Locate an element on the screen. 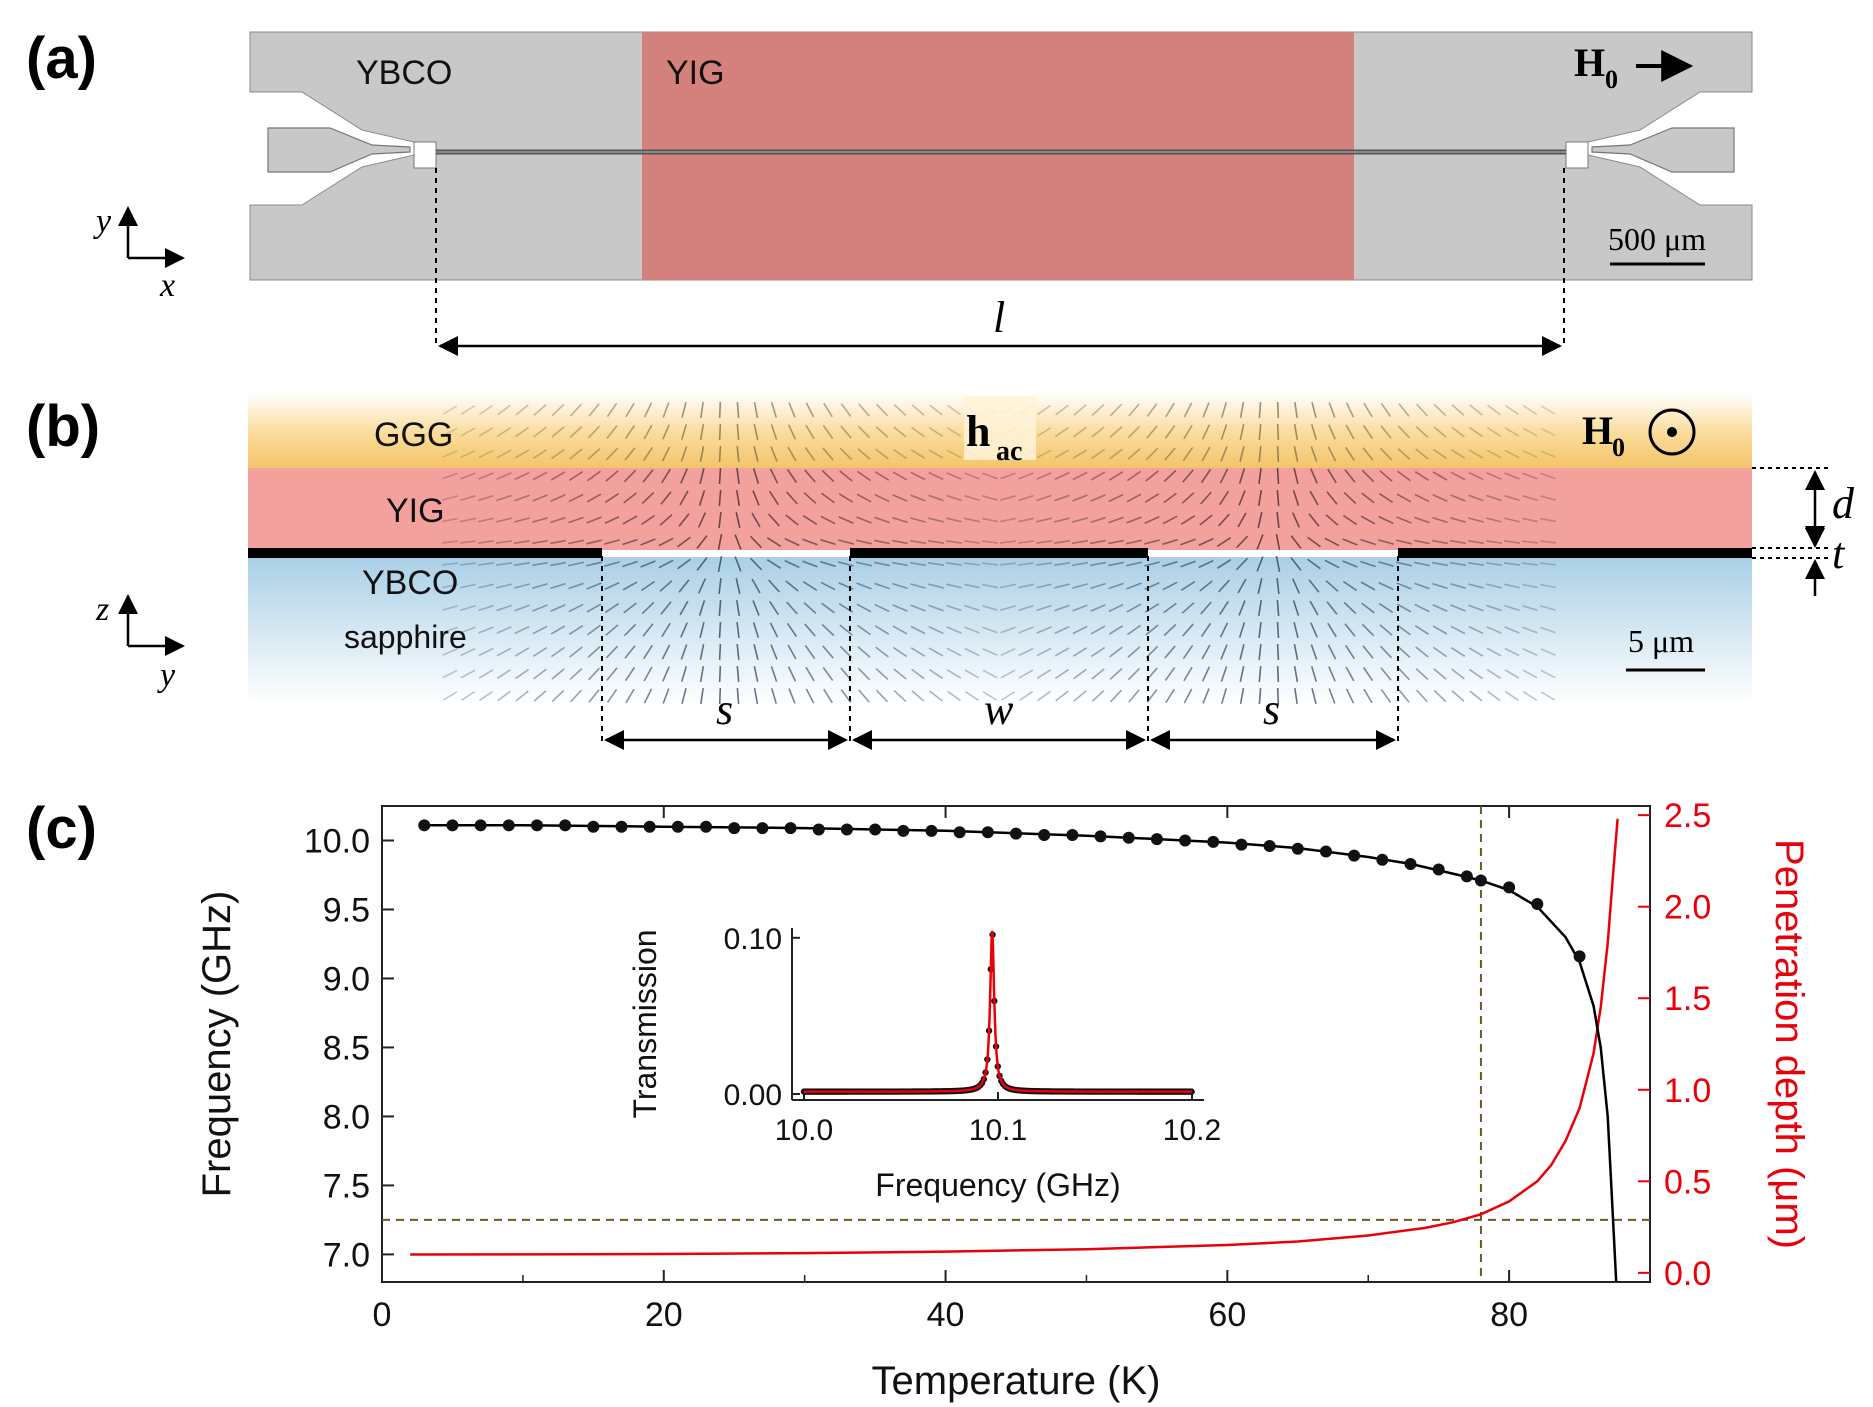  inset-x-tick-label: 10.2 is located at coordinates (1192, 1130).